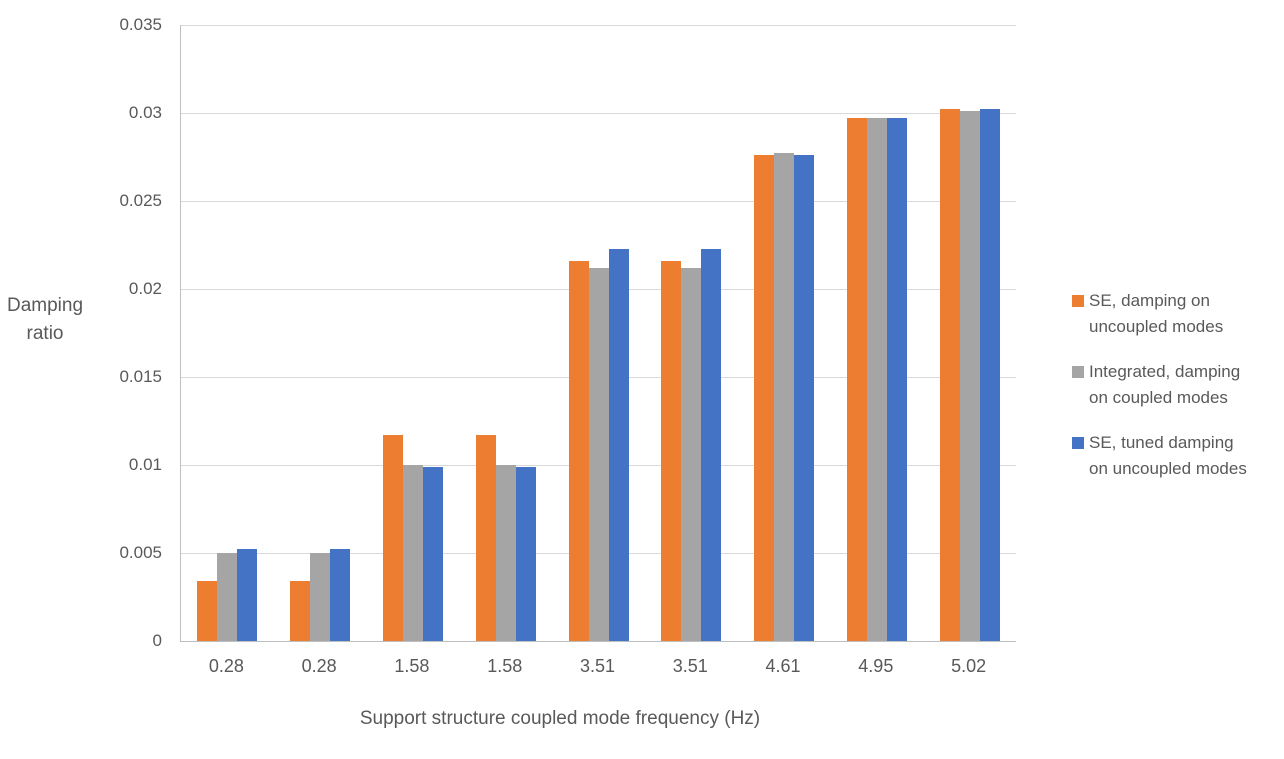 The height and width of the screenshot is (759, 1284). I want to click on y-axis-title: Damping ratio, so click(45, 320).